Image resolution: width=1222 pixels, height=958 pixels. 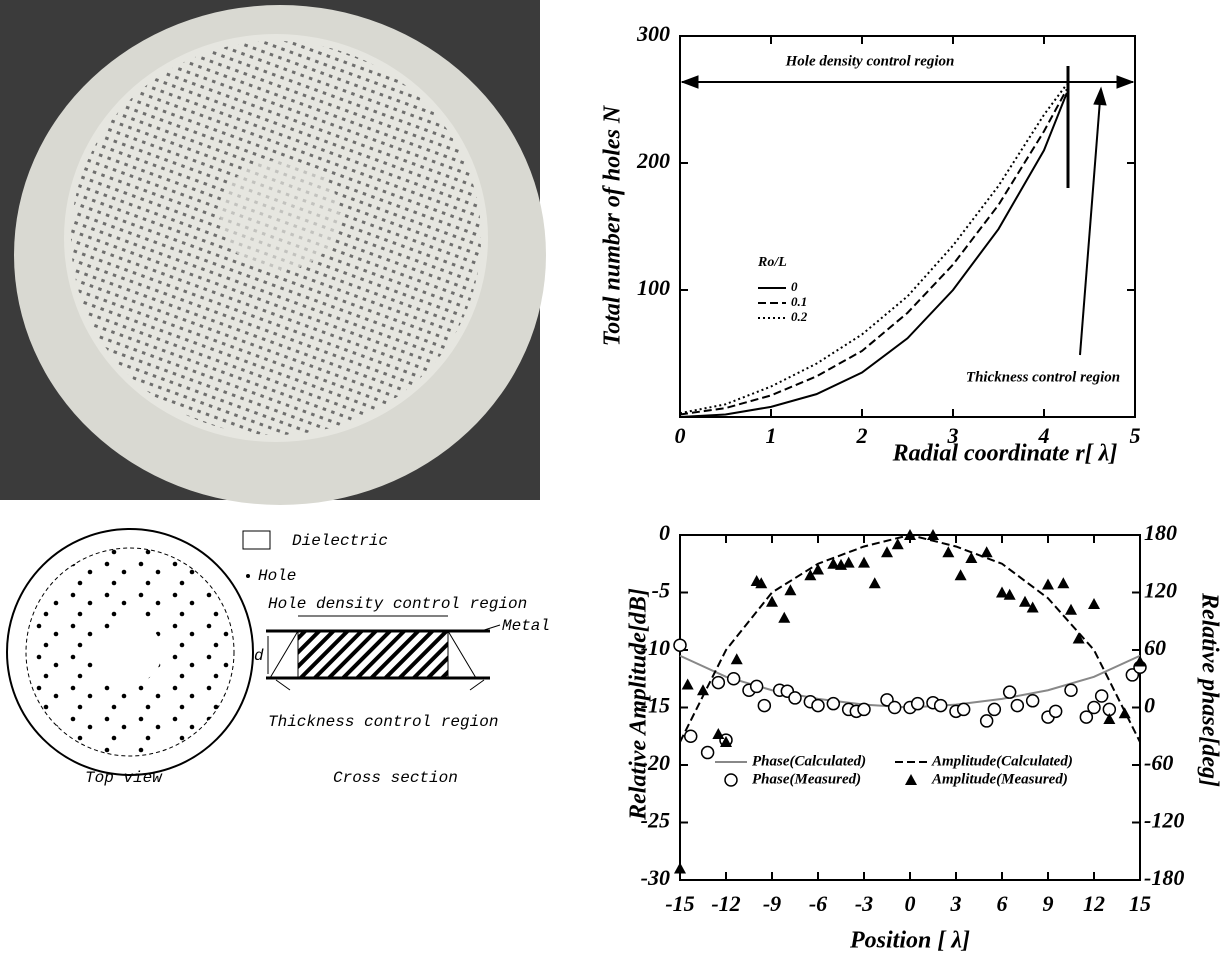 I want to click on x-tick-label: 12, so click(x=1094, y=903).